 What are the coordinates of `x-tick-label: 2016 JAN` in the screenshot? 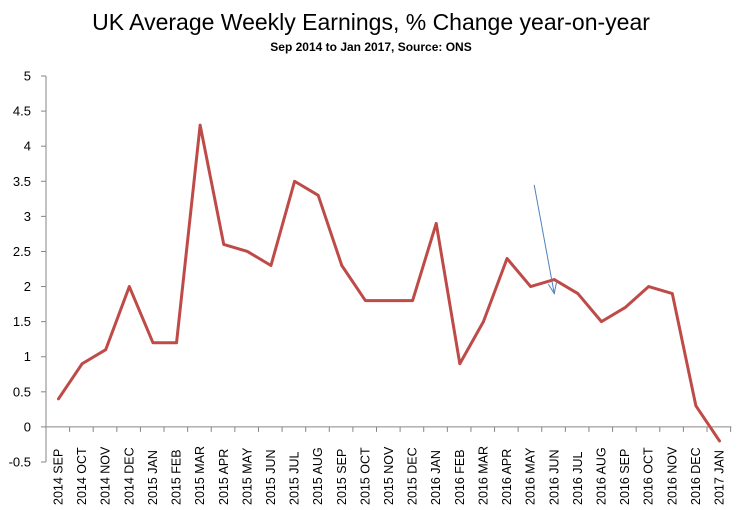 It's located at (436, 477).